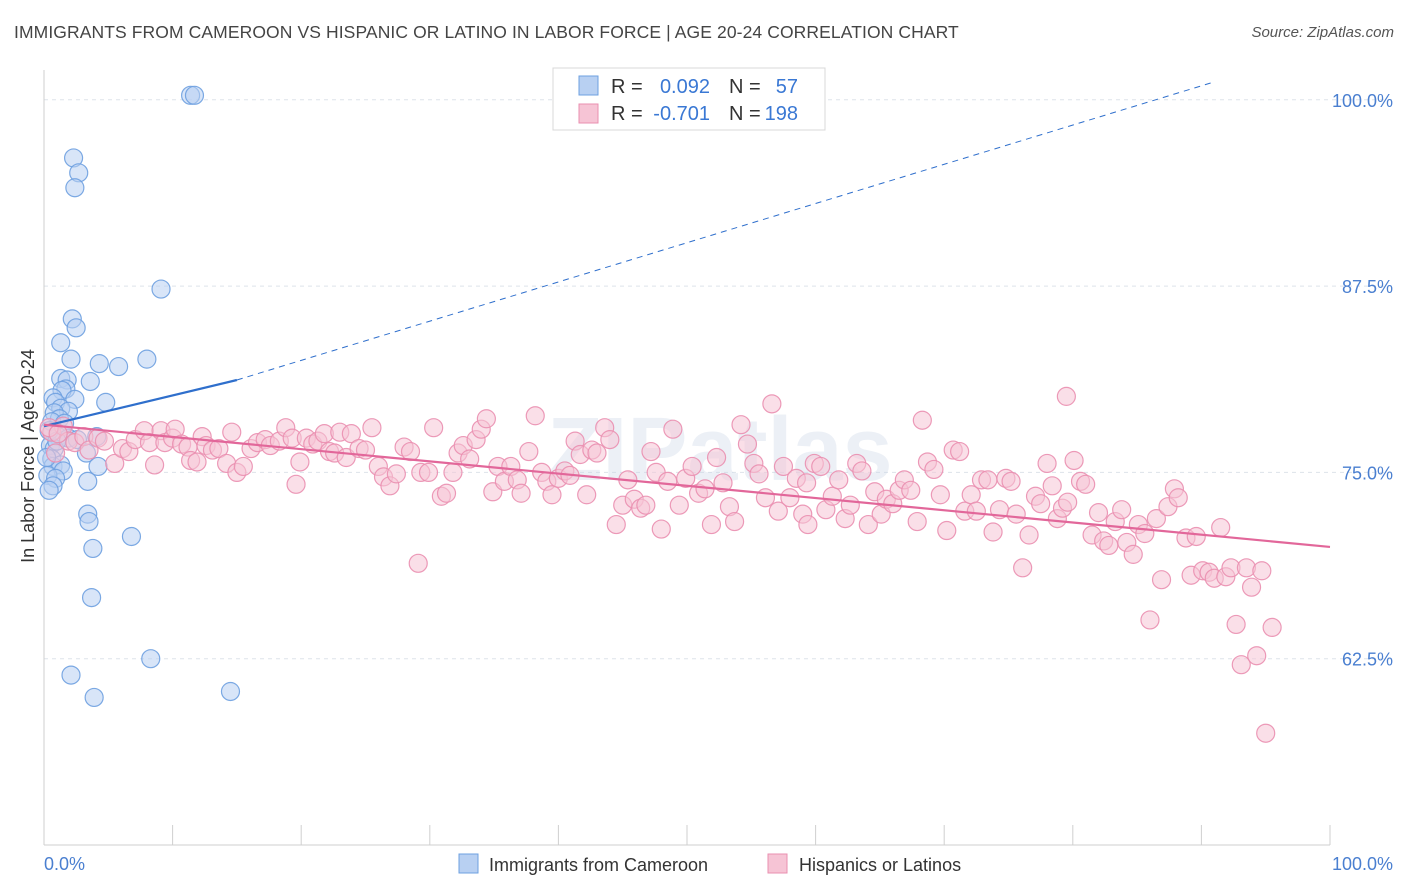 The height and width of the screenshot is (892, 1406). I want to click on legend-n-label-1: N =, so click(745, 87).